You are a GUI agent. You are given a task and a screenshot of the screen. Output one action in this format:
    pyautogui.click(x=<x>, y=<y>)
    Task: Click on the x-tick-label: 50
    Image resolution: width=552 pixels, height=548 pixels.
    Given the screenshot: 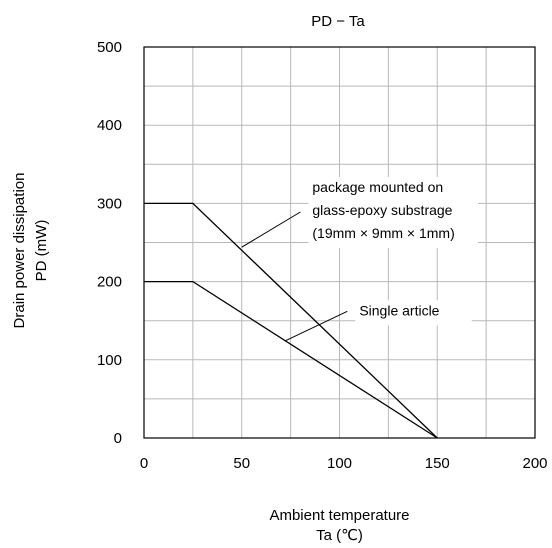 What is the action you would take?
    pyautogui.click(x=241, y=463)
    